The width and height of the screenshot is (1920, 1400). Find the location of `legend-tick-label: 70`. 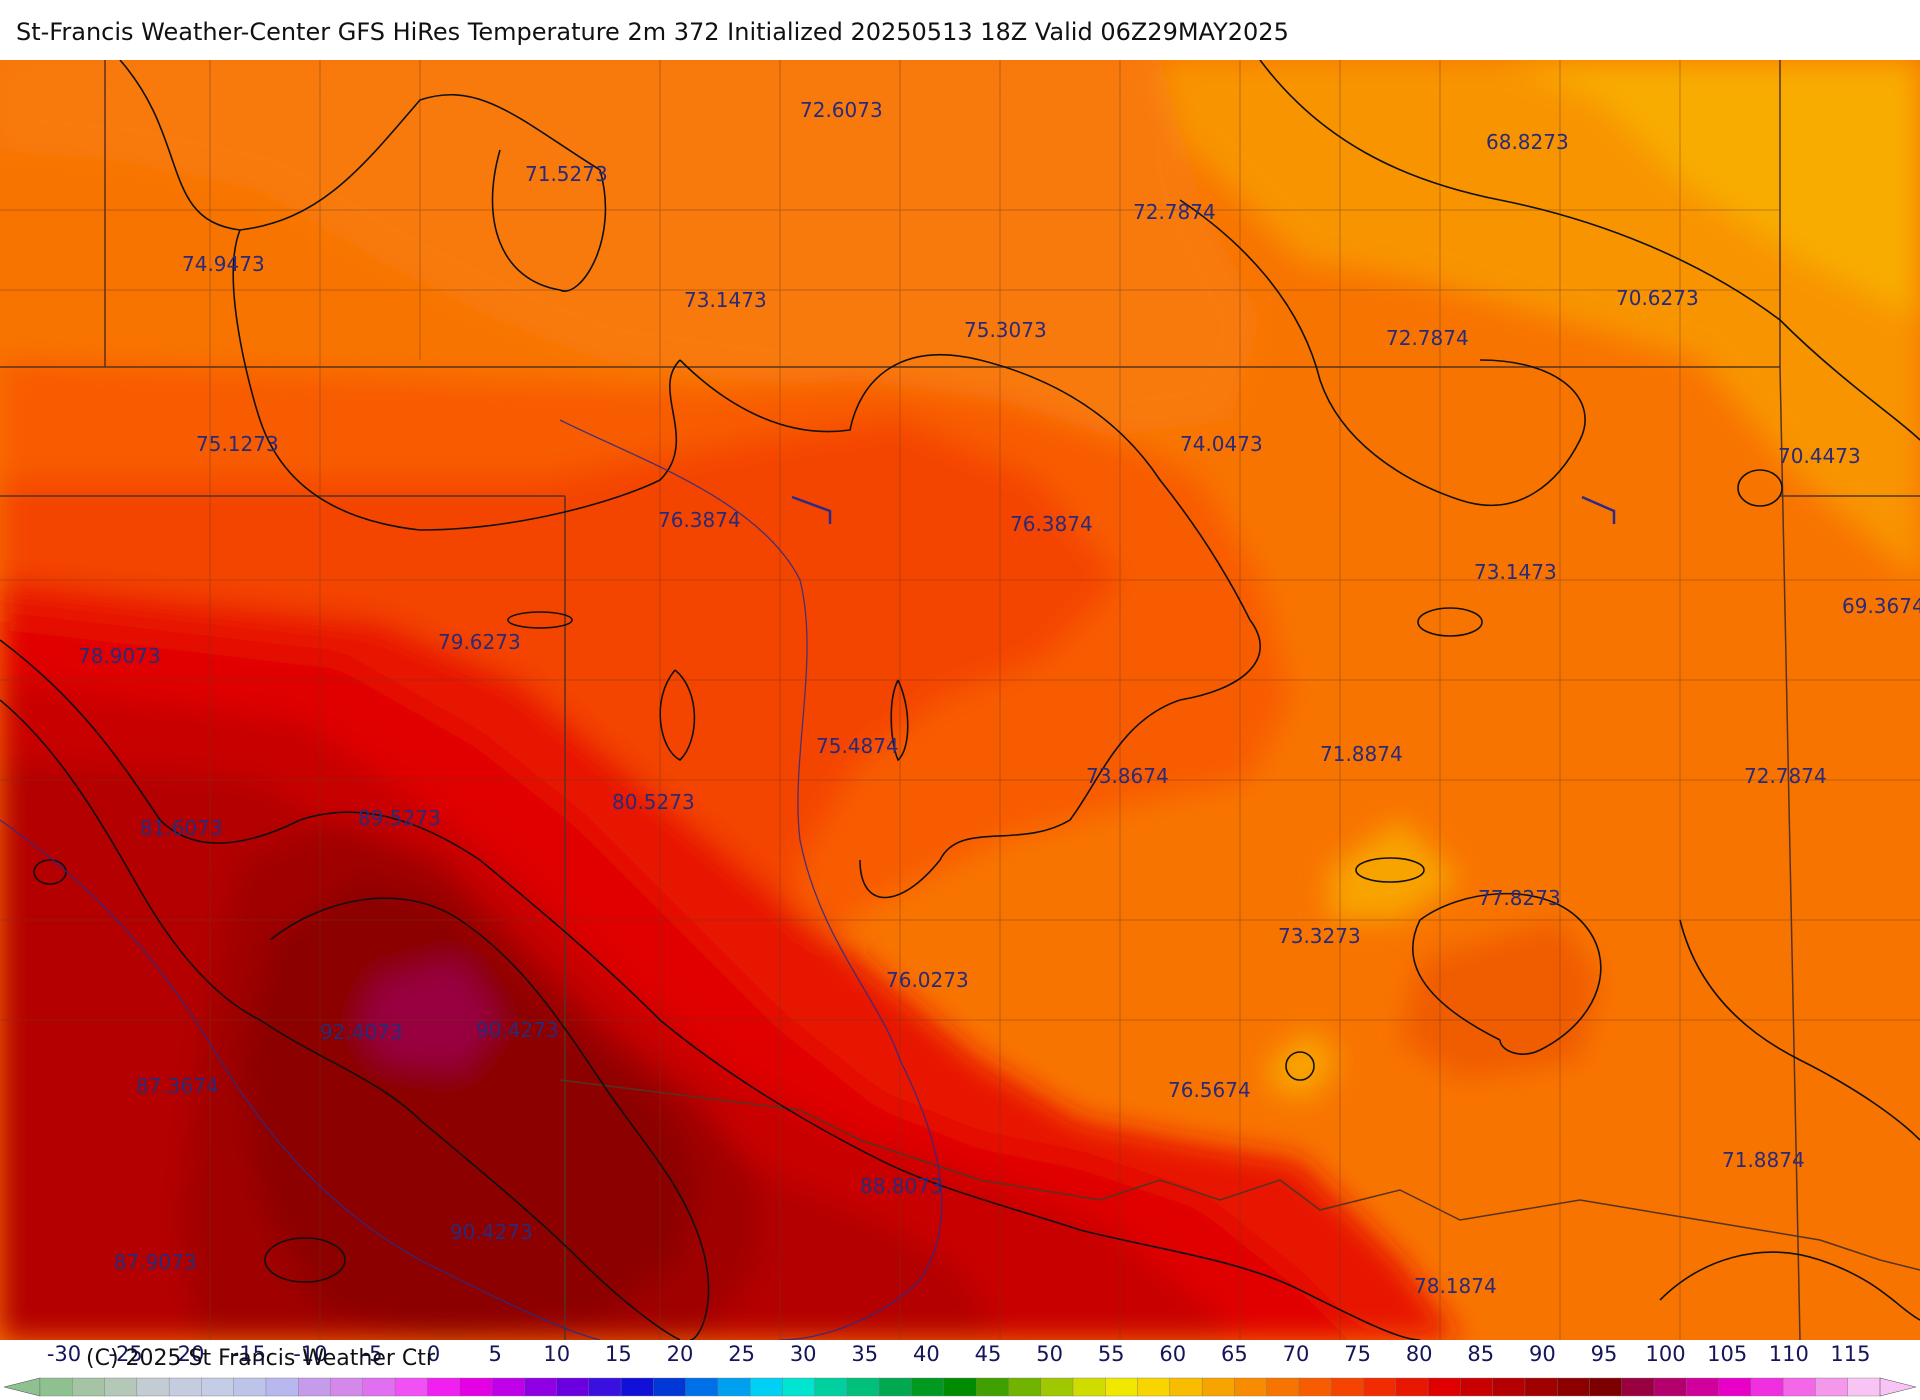

legend-tick-label: 70 is located at coordinates (1296, 1354).